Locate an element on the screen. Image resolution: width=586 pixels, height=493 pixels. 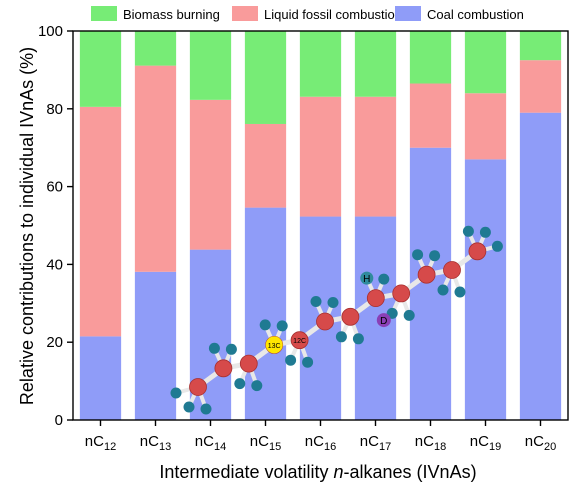
bar-biomass-burning-nc19 is located at coordinates (485, 62).